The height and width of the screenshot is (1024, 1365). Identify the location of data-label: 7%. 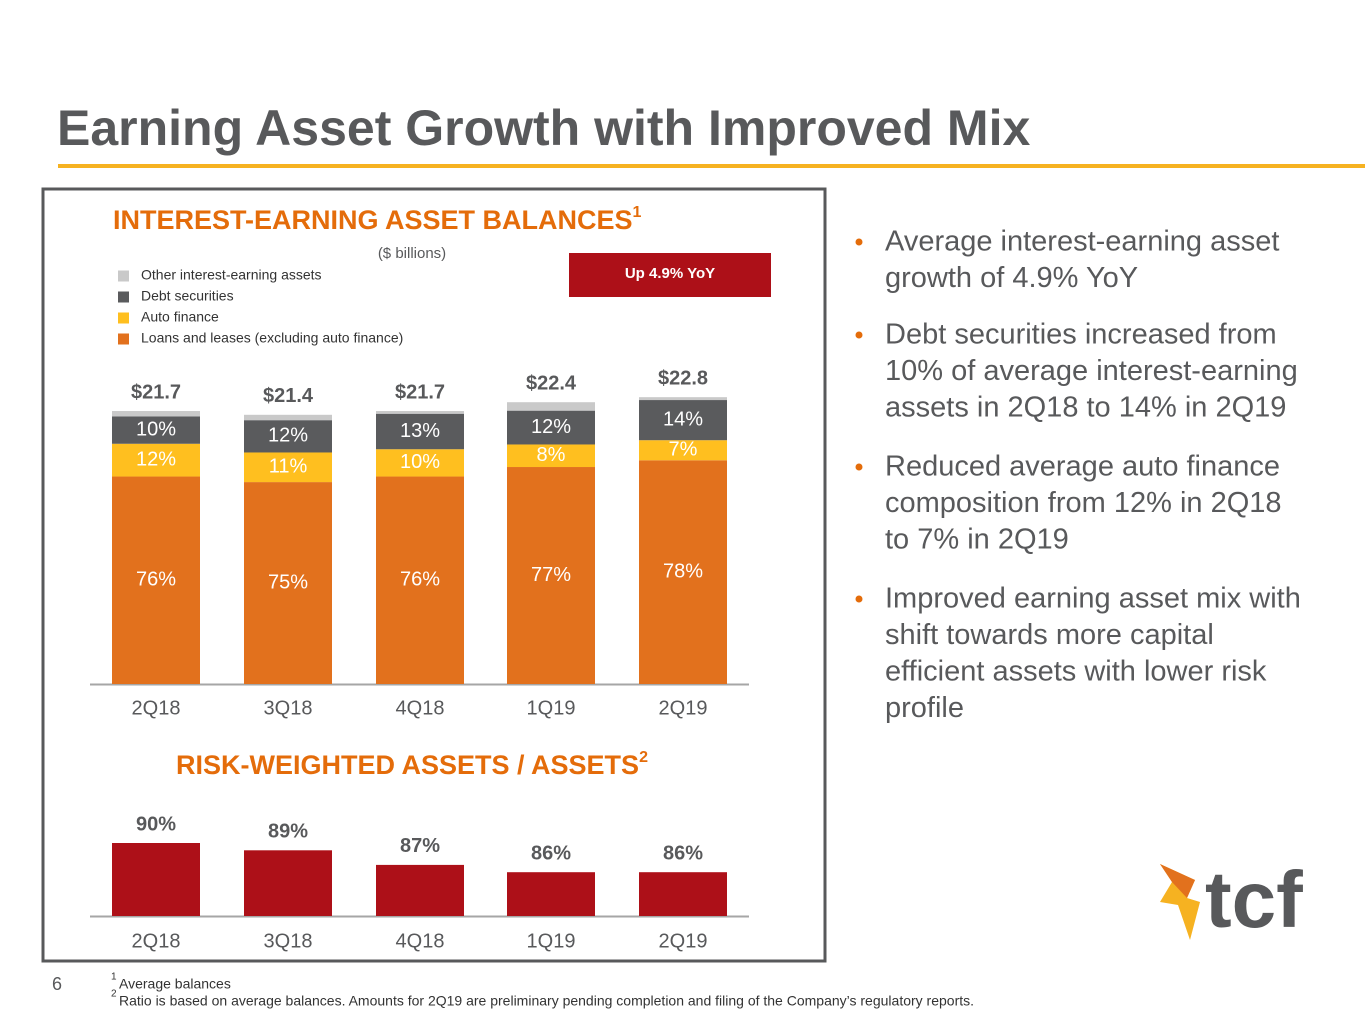
(683, 450).